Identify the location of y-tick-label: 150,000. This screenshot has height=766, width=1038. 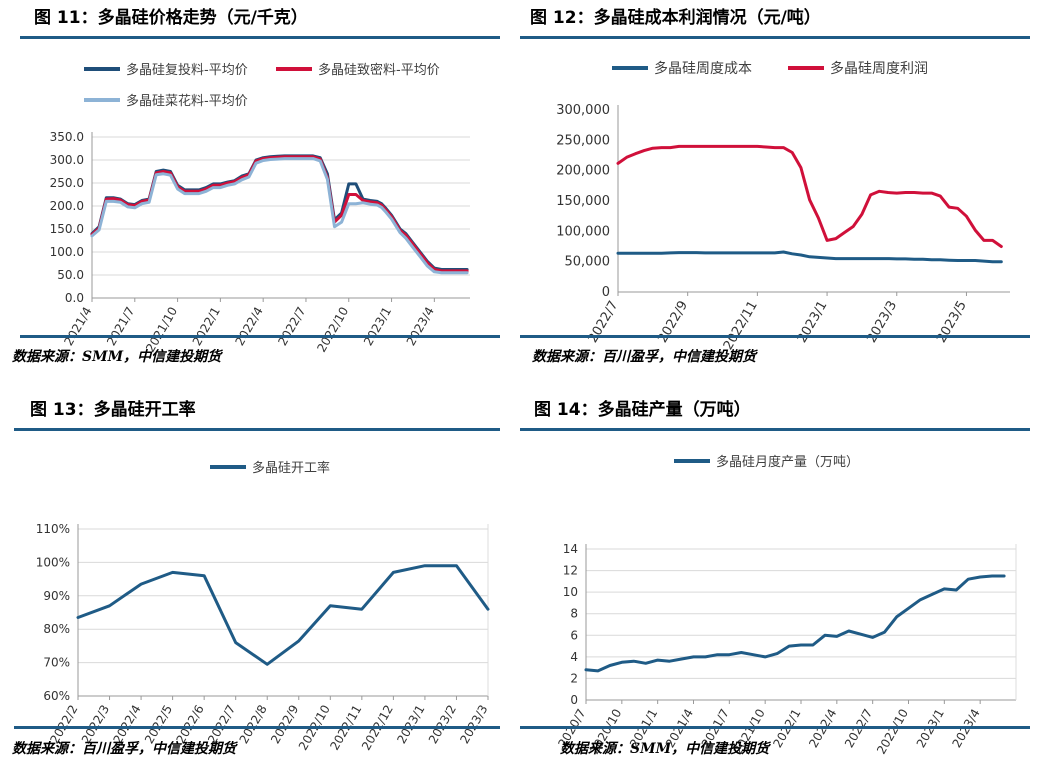
(583, 201).